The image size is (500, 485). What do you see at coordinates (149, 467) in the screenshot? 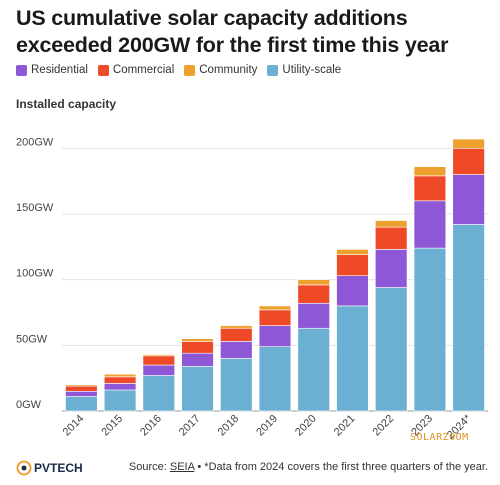
I see `source-prefix: Source:` at bounding box center [149, 467].